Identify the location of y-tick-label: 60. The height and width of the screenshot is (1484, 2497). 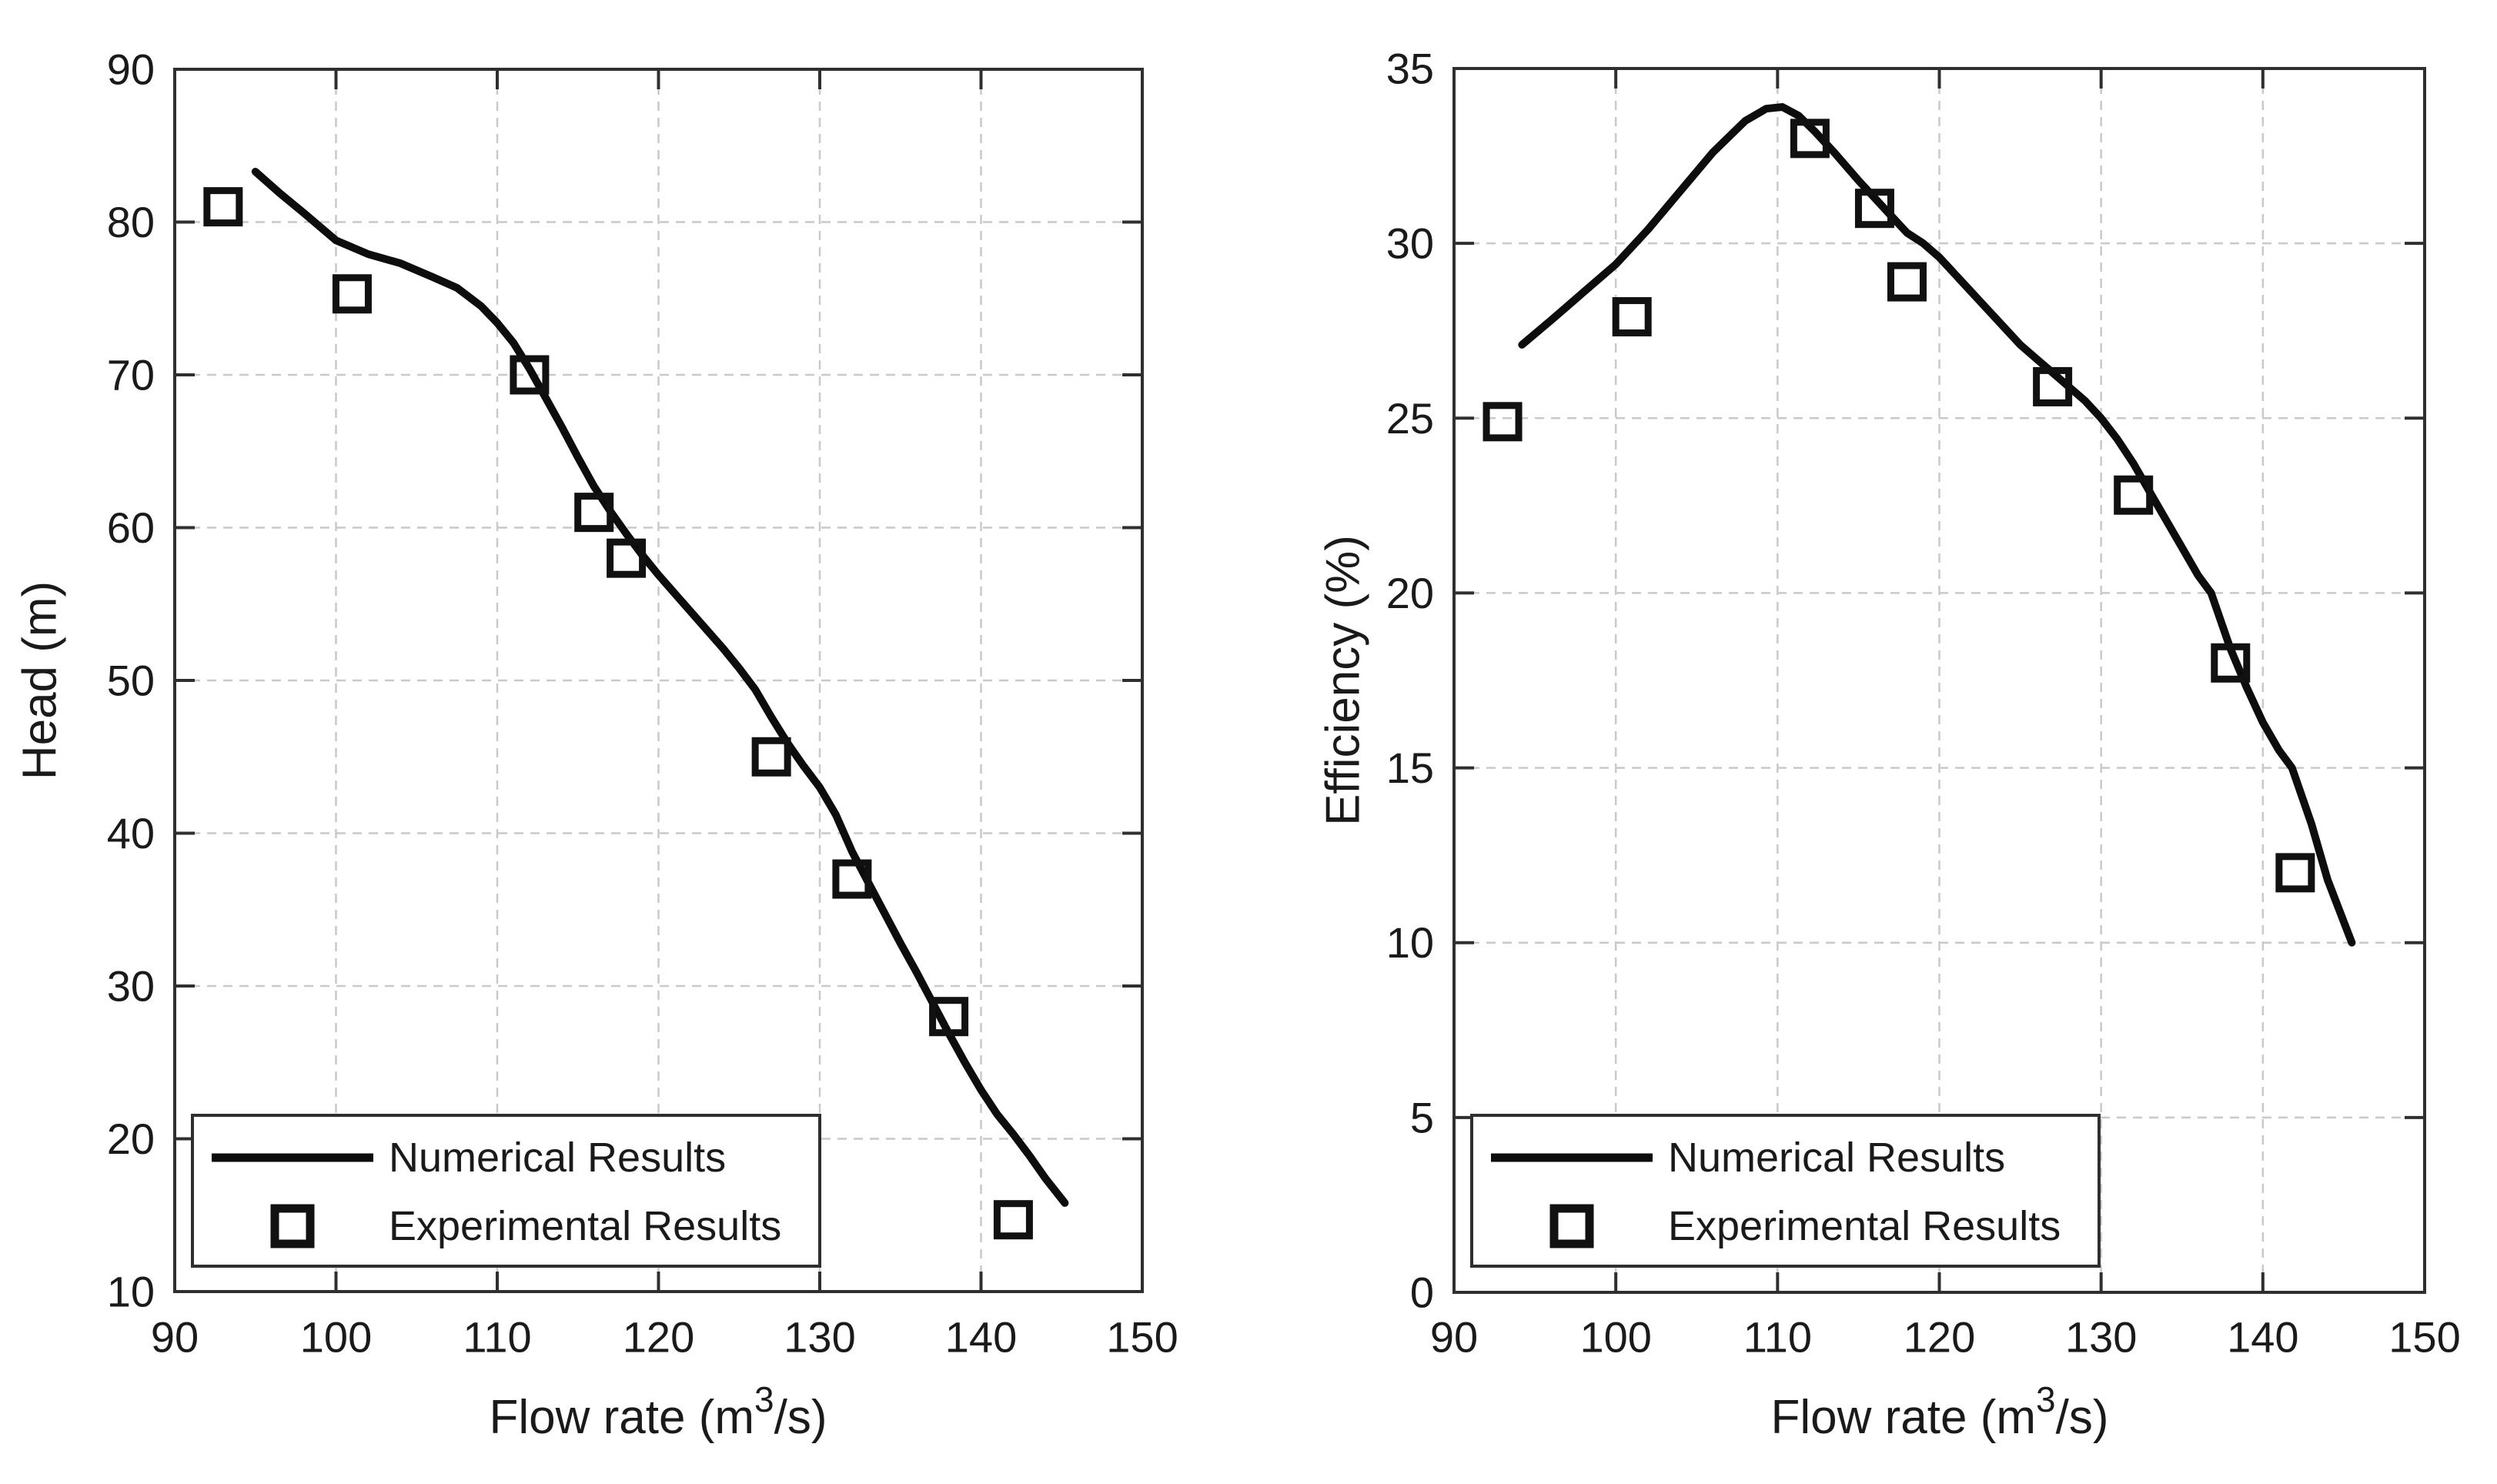
(131, 527).